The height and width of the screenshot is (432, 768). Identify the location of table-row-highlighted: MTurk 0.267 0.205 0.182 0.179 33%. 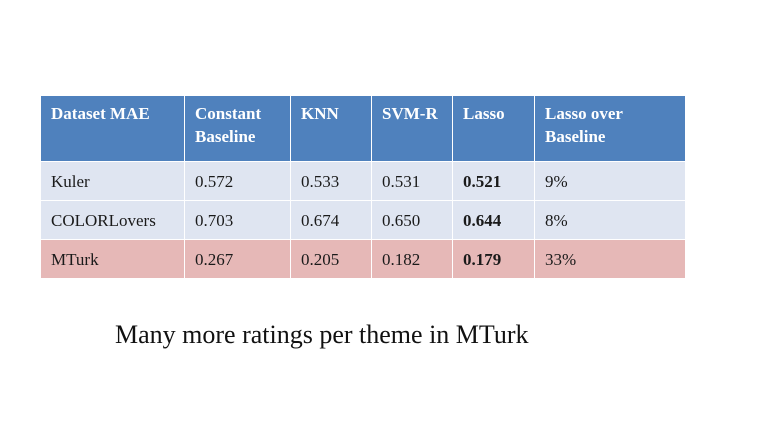
(363, 259).